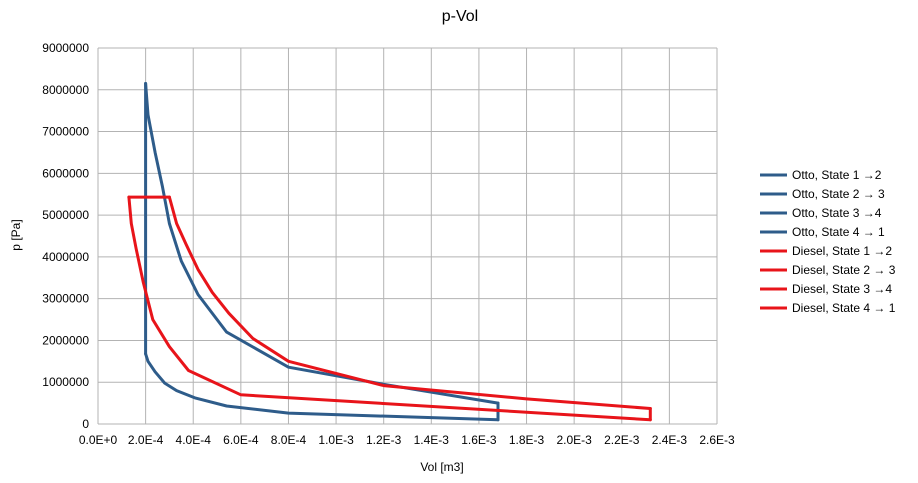 This screenshot has height=483, width=918. What do you see at coordinates (85, 424) in the screenshot?
I see `y-tick-label: 0` at bounding box center [85, 424].